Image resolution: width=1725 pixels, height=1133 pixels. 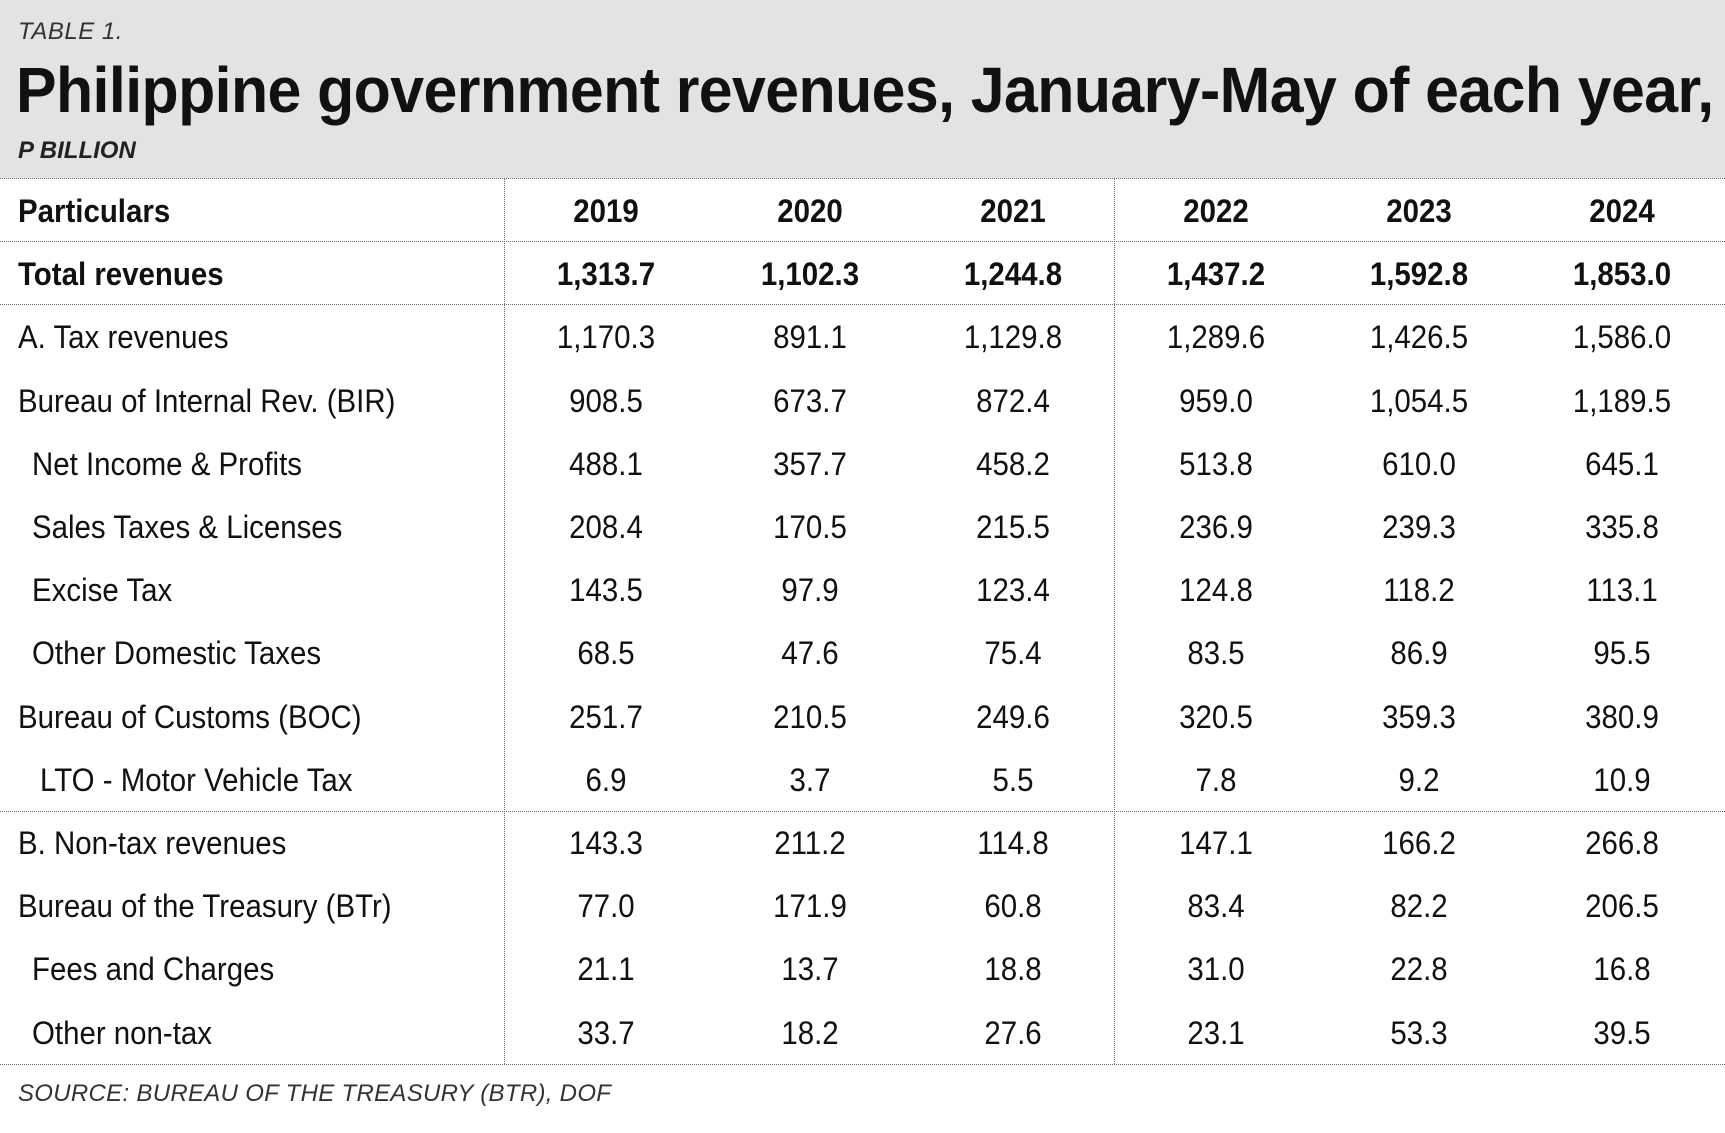 I want to click on table-cell: 266.8, so click(x=1622, y=843).